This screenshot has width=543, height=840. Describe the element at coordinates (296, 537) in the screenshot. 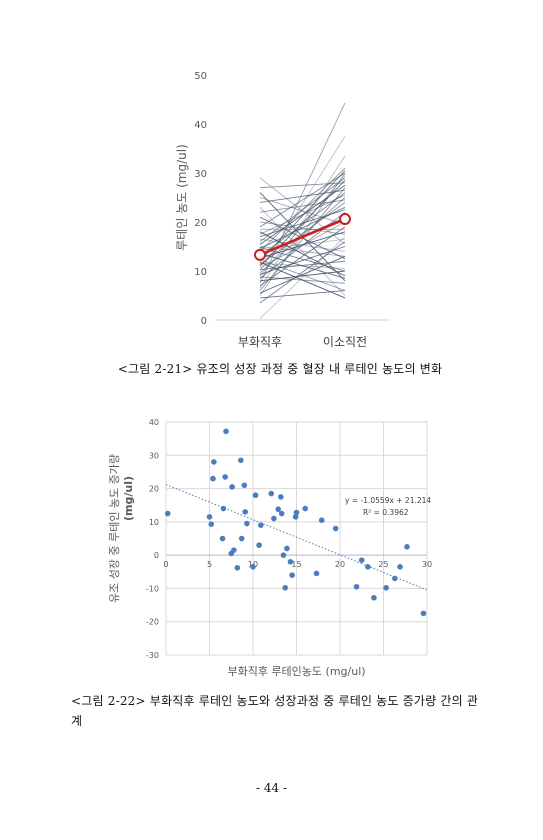

I see `trendline` at that location.